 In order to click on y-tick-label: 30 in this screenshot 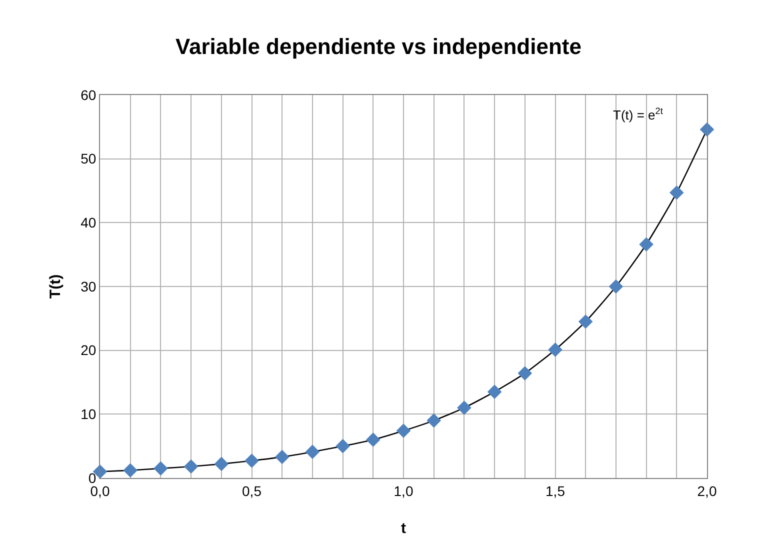, I will do `click(88, 286)`.